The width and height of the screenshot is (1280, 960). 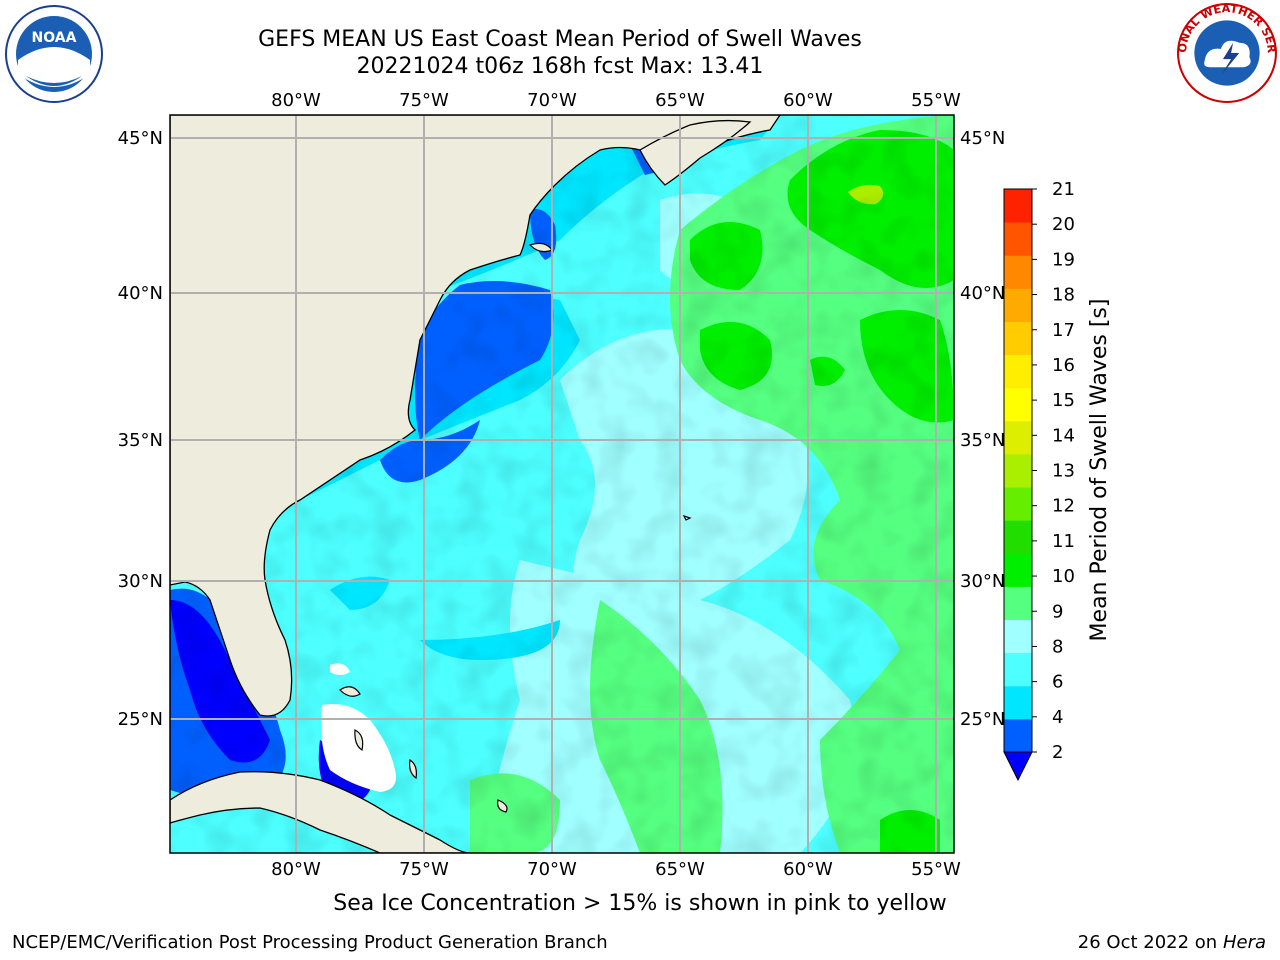 I want to click on lat-label-left: 40°N, so click(x=140, y=293).